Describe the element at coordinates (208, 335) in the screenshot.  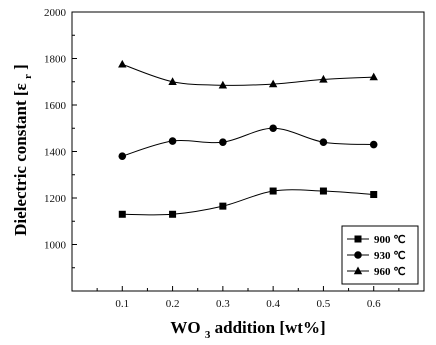
I see `x-axis-title-subscript: 3` at that location.